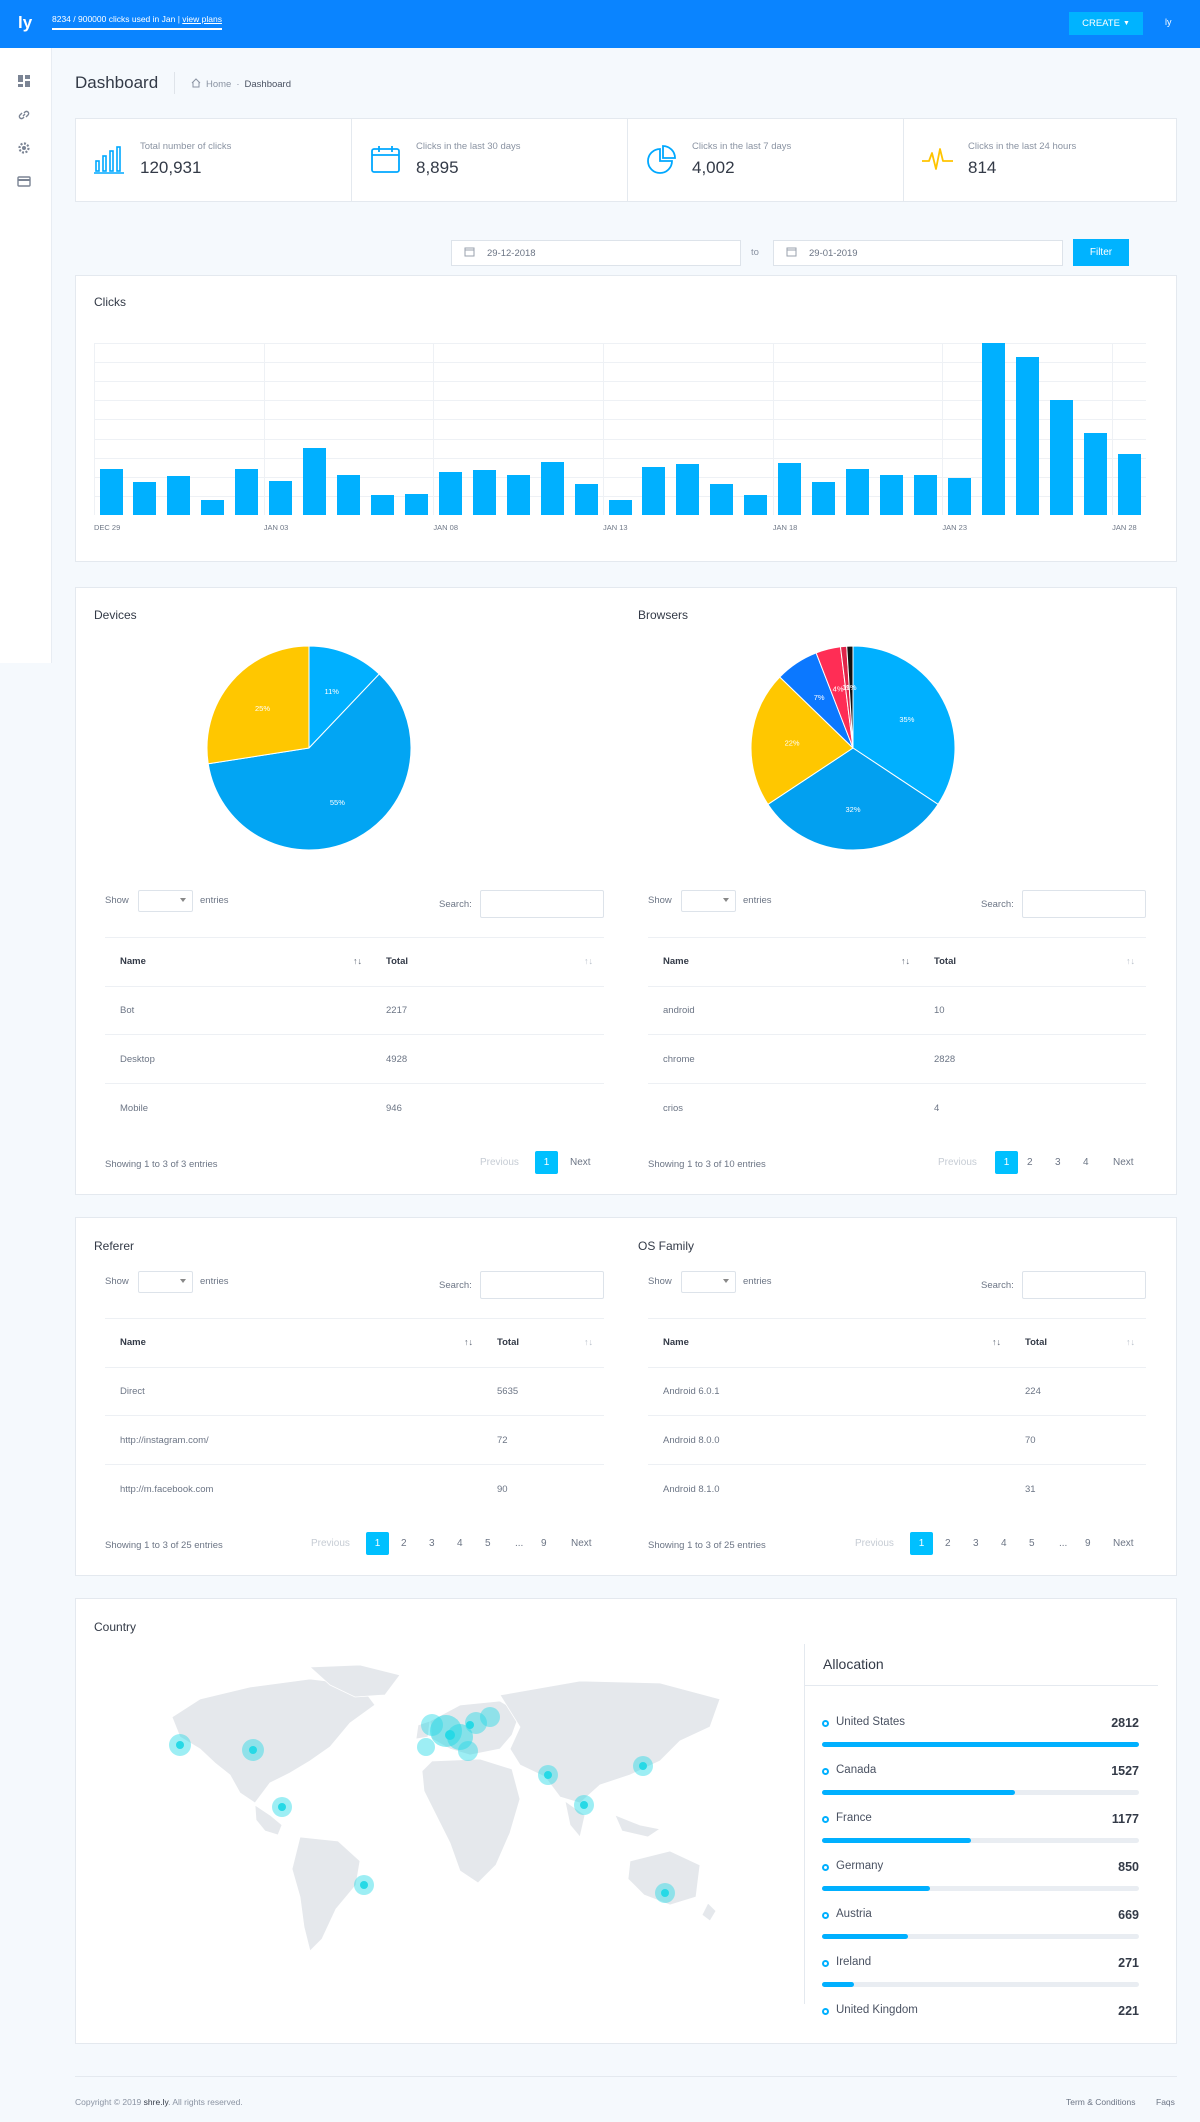 This screenshot has height=2122, width=1200. I want to click on date-from-input: 29-12-2018, so click(596, 253).